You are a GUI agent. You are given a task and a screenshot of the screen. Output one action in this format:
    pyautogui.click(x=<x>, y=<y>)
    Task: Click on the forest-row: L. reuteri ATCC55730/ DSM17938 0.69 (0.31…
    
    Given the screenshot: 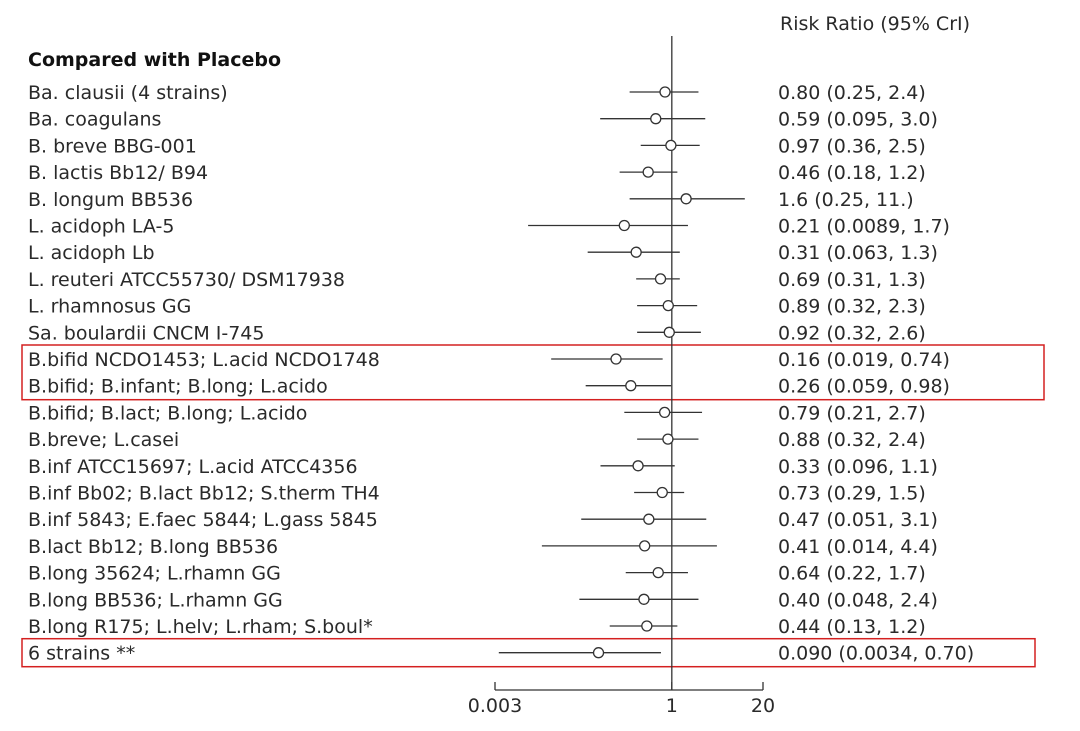 What is the action you would take?
    pyautogui.click(x=477, y=280)
    